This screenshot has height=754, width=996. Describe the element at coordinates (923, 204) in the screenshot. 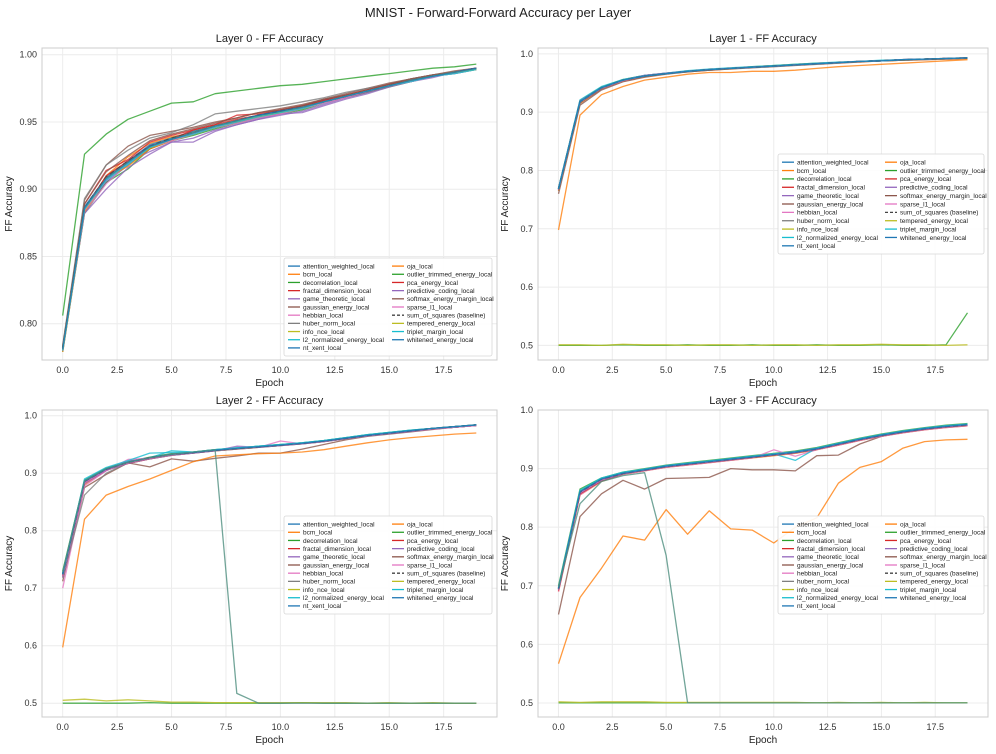

I see `legend-label: sparse_l1_local` at that location.